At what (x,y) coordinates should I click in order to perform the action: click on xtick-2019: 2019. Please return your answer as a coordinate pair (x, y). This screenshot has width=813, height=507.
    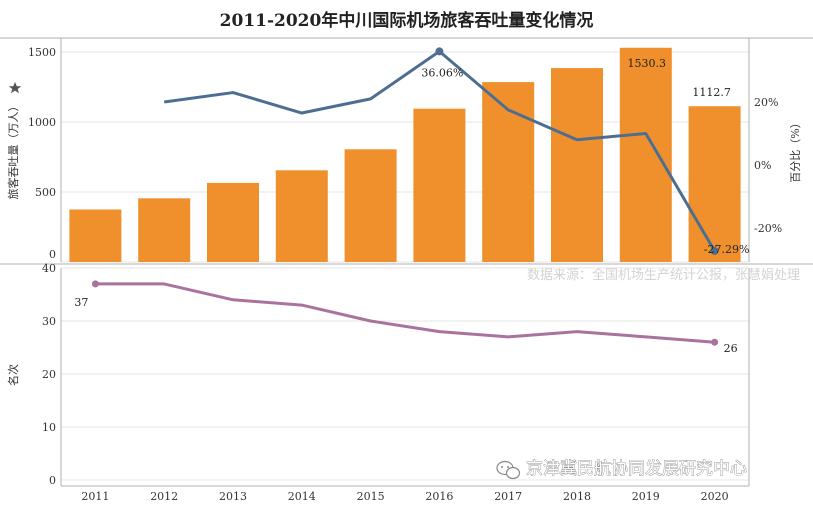
    Looking at the image, I should click on (646, 496).